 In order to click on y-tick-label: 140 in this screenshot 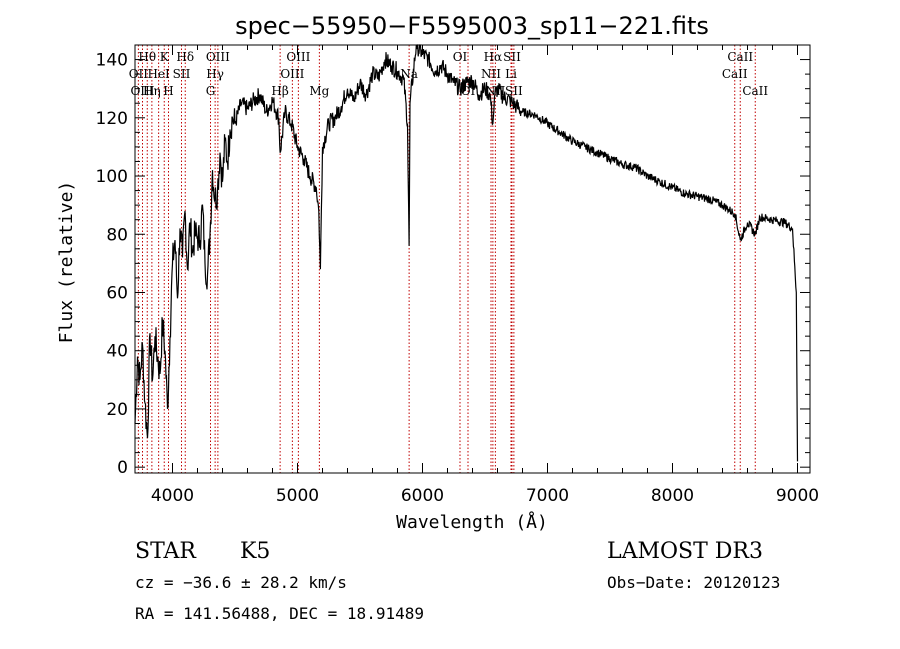, I will do `click(112, 61)`.